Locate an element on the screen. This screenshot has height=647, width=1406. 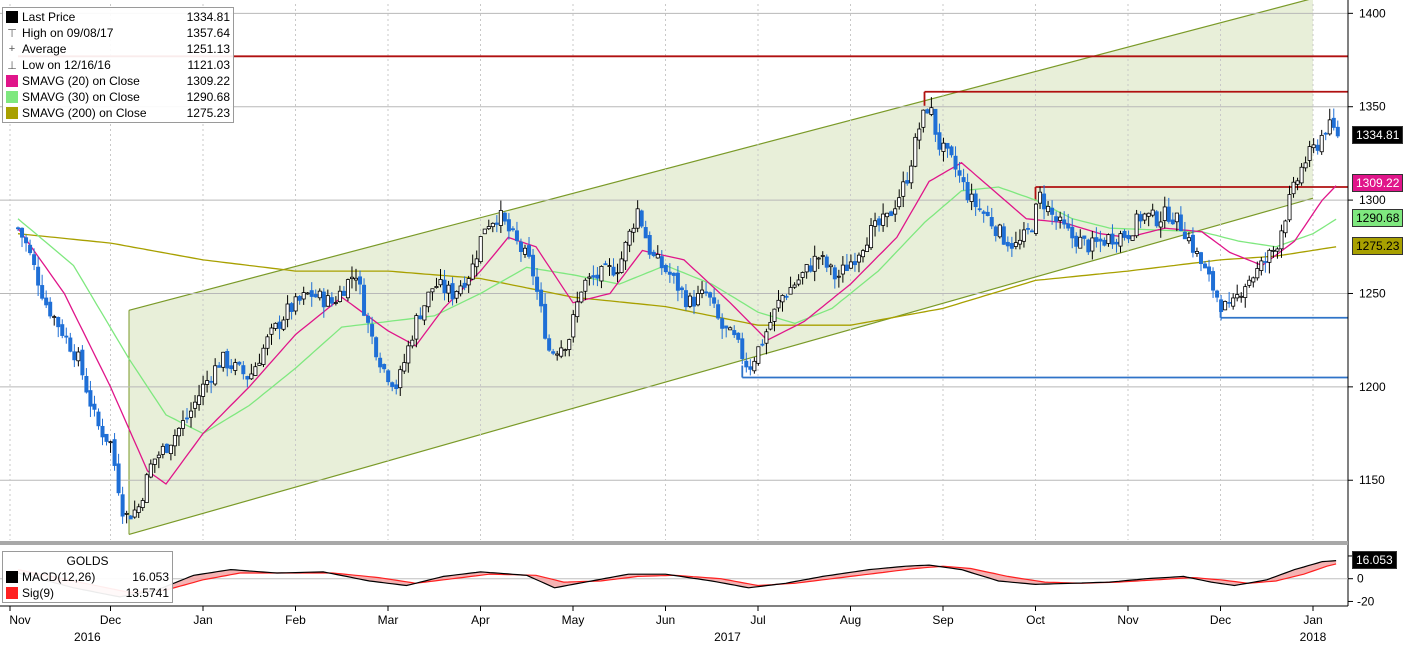
year-label: 2016 is located at coordinates (87, 637).